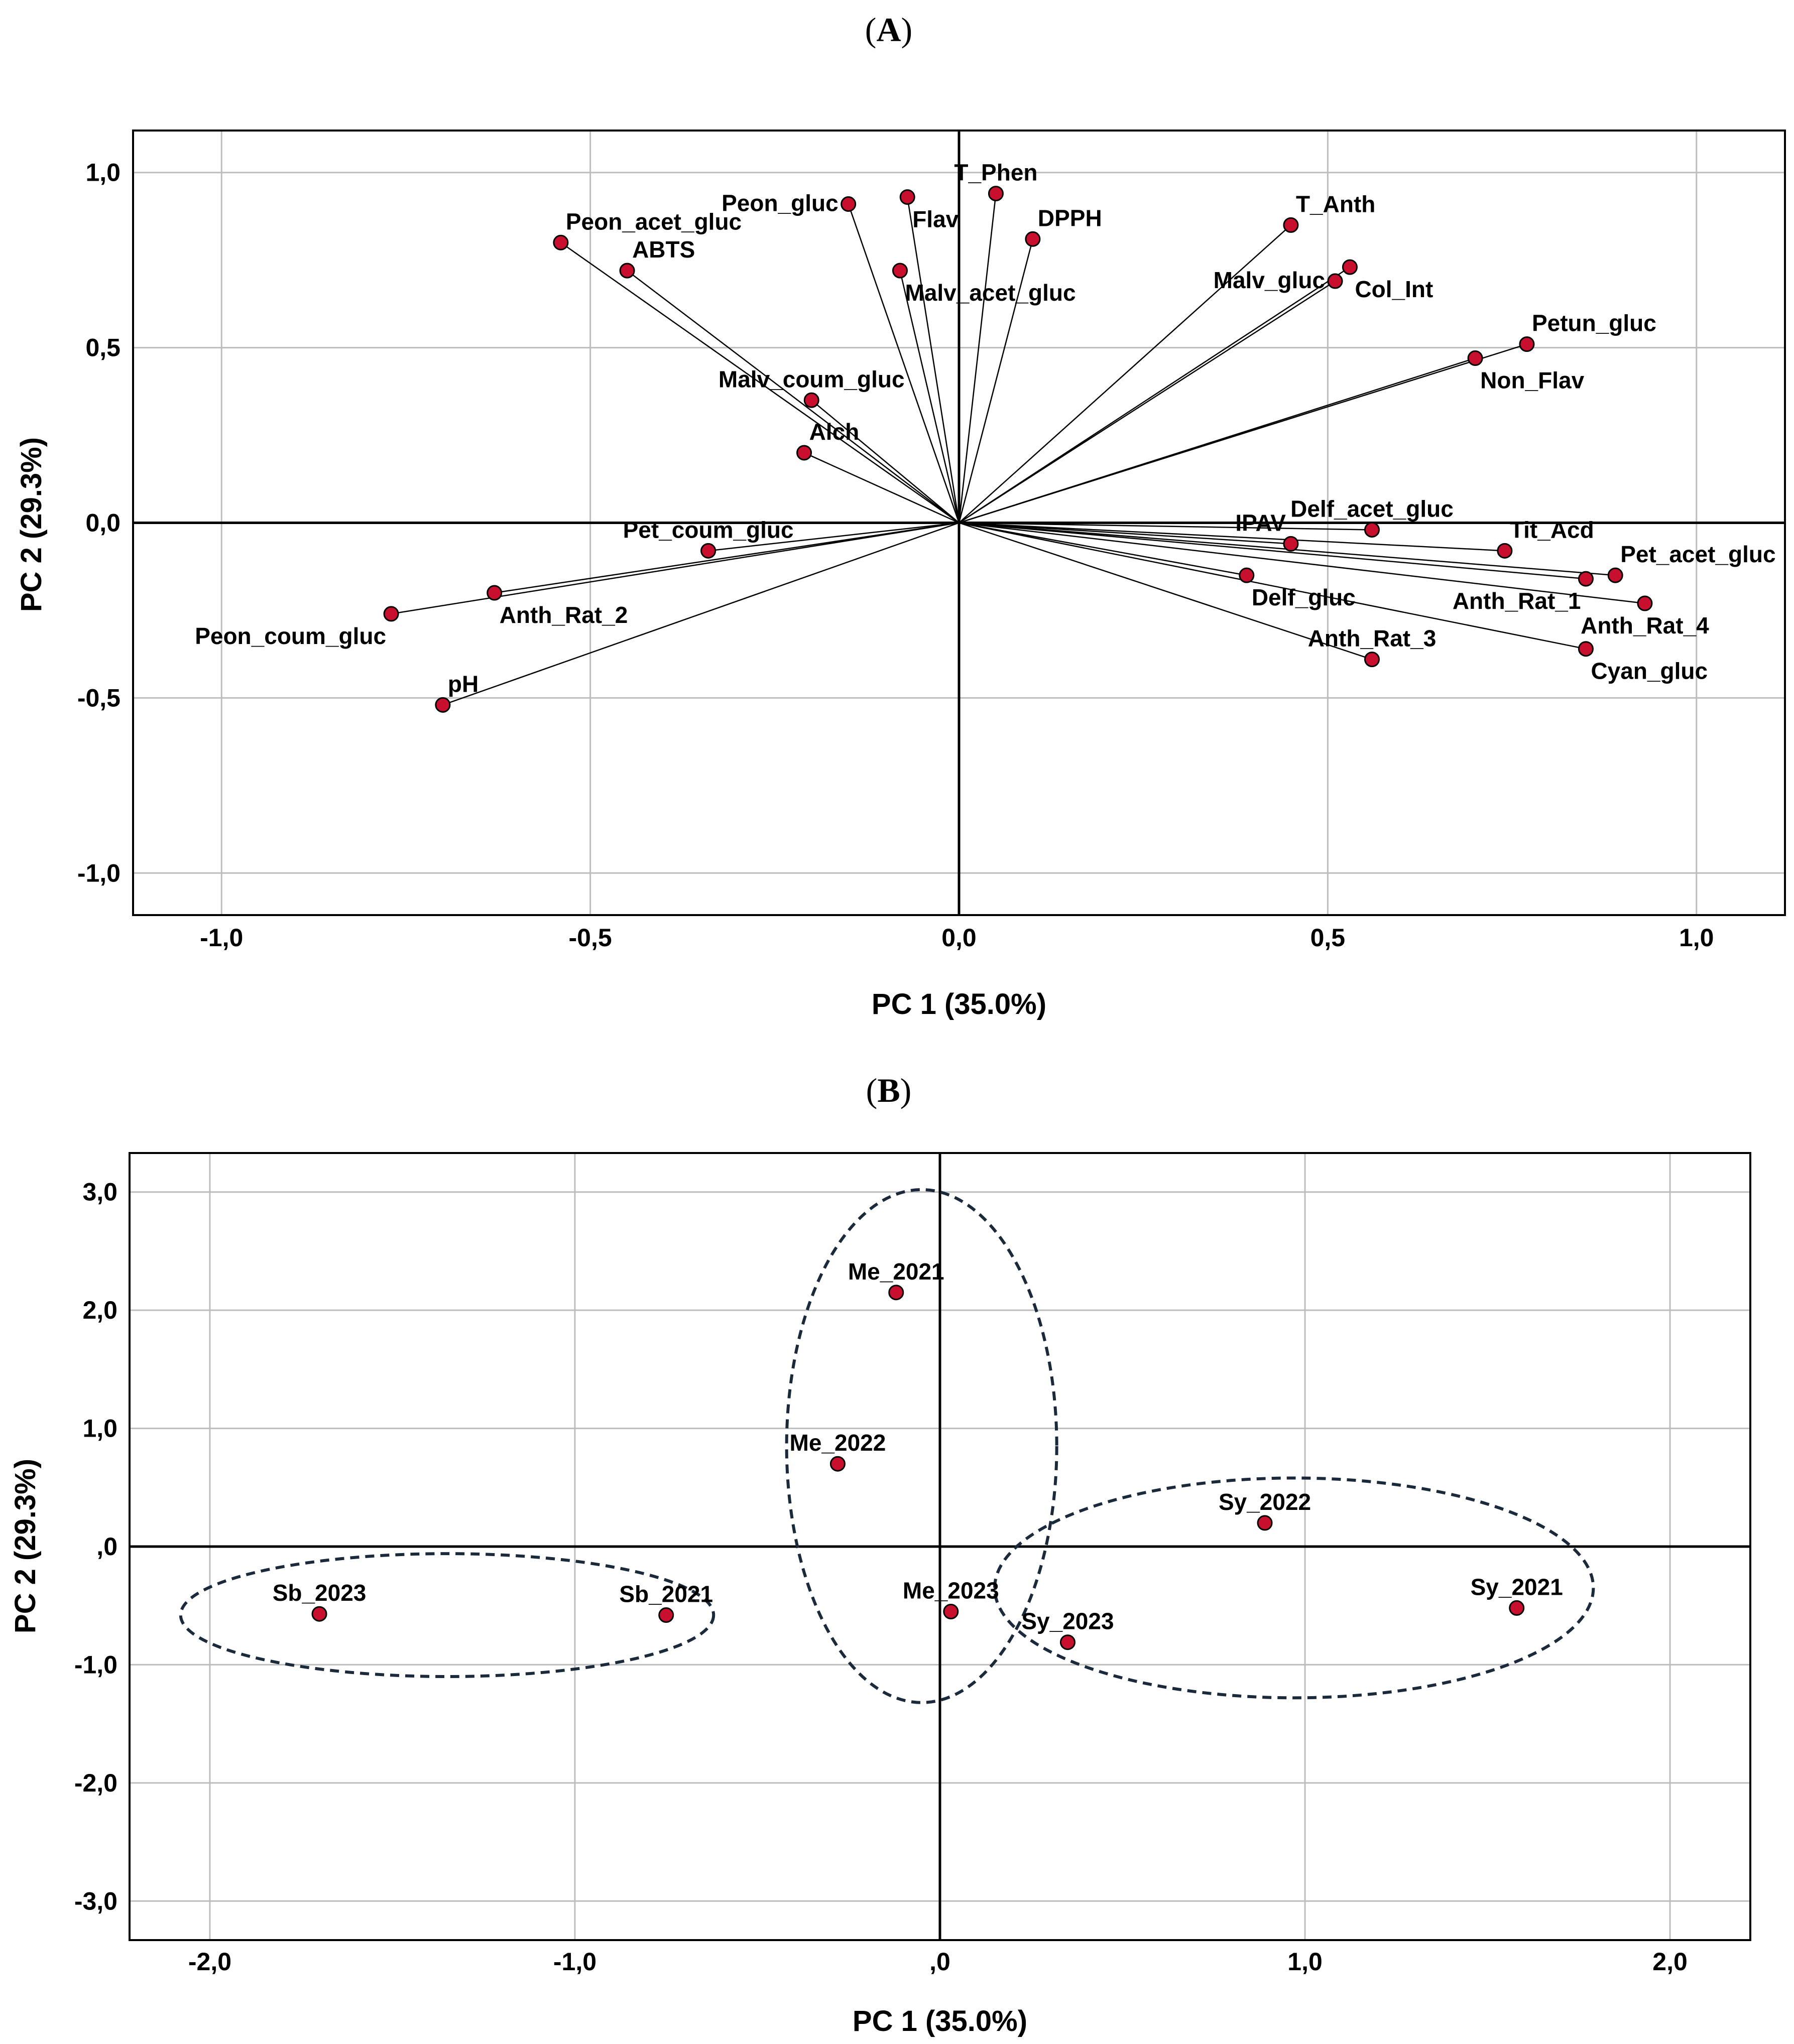  What do you see at coordinates (1305, 1962) in the screenshot?
I see `panel-b-x-tick-label: 1,0` at bounding box center [1305, 1962].